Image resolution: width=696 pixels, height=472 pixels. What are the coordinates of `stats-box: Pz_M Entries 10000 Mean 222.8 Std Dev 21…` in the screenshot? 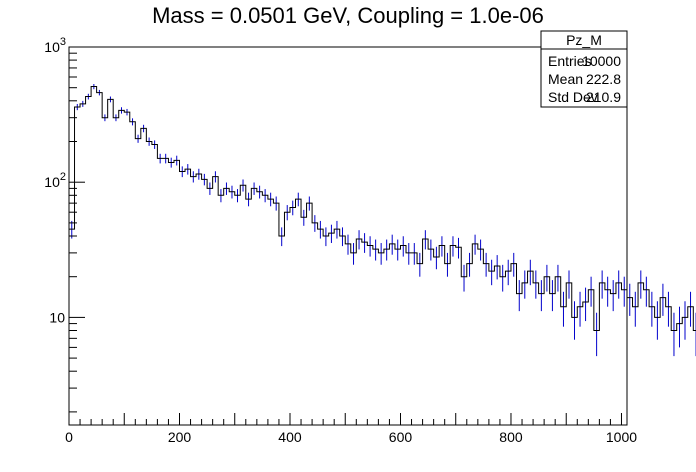 It's located at (584, 69).